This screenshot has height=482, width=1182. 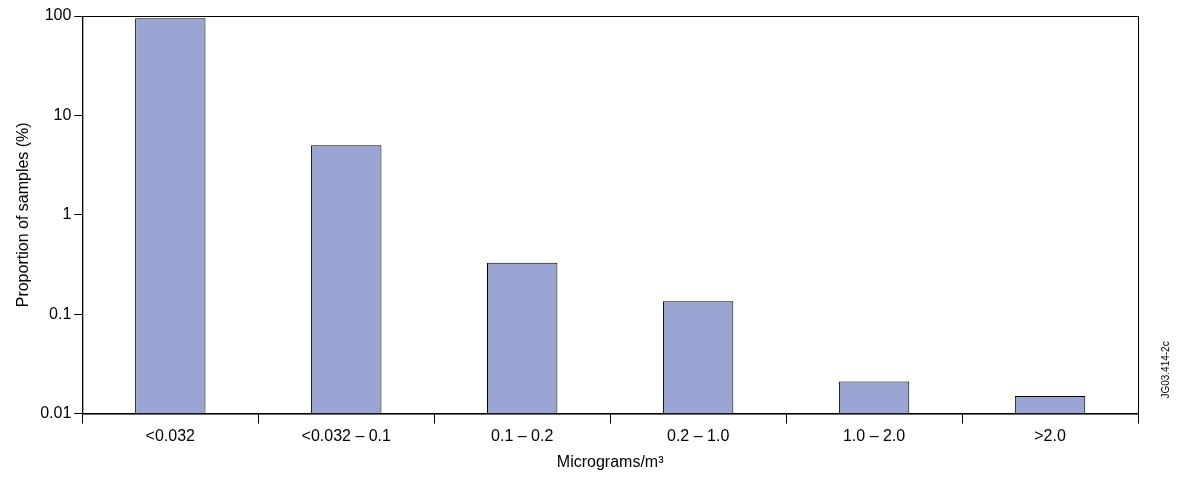 I want to click on x-tick-label: <0.032 – 0.1, so click(x=346, y=435).